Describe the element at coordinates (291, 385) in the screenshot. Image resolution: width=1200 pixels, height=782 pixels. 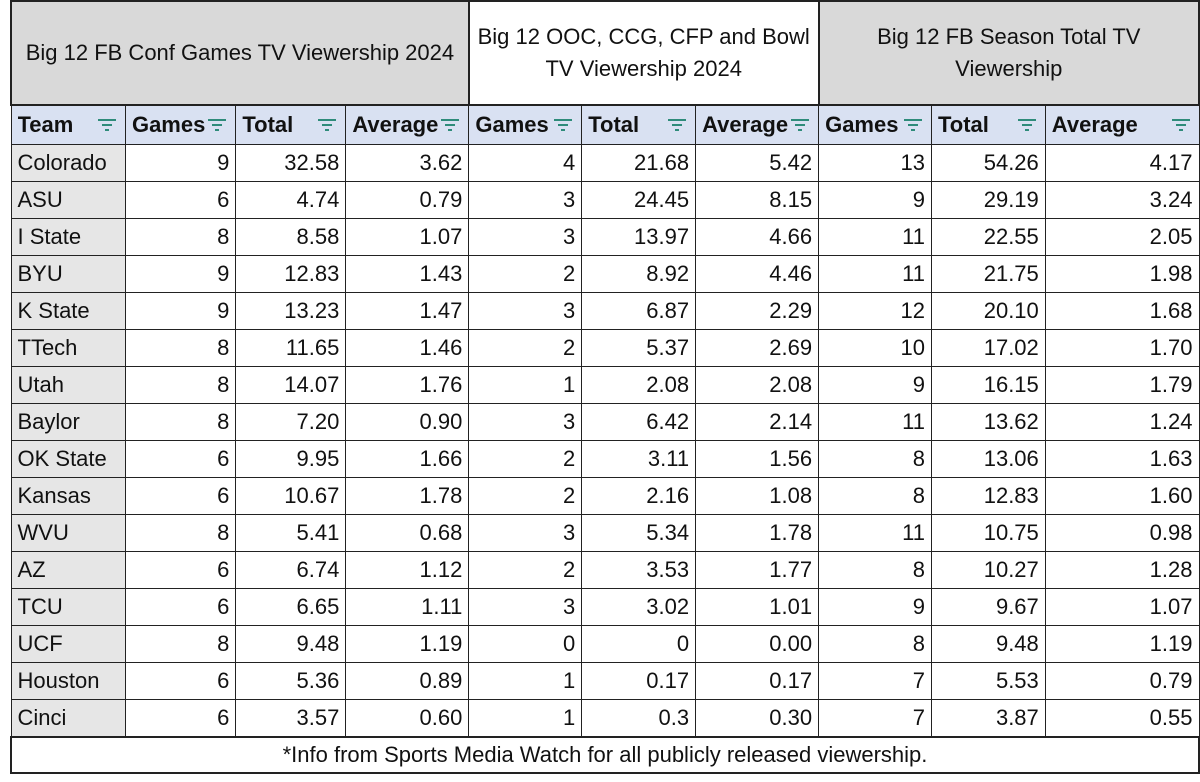
I see `value-cell: 14.07` at that location.